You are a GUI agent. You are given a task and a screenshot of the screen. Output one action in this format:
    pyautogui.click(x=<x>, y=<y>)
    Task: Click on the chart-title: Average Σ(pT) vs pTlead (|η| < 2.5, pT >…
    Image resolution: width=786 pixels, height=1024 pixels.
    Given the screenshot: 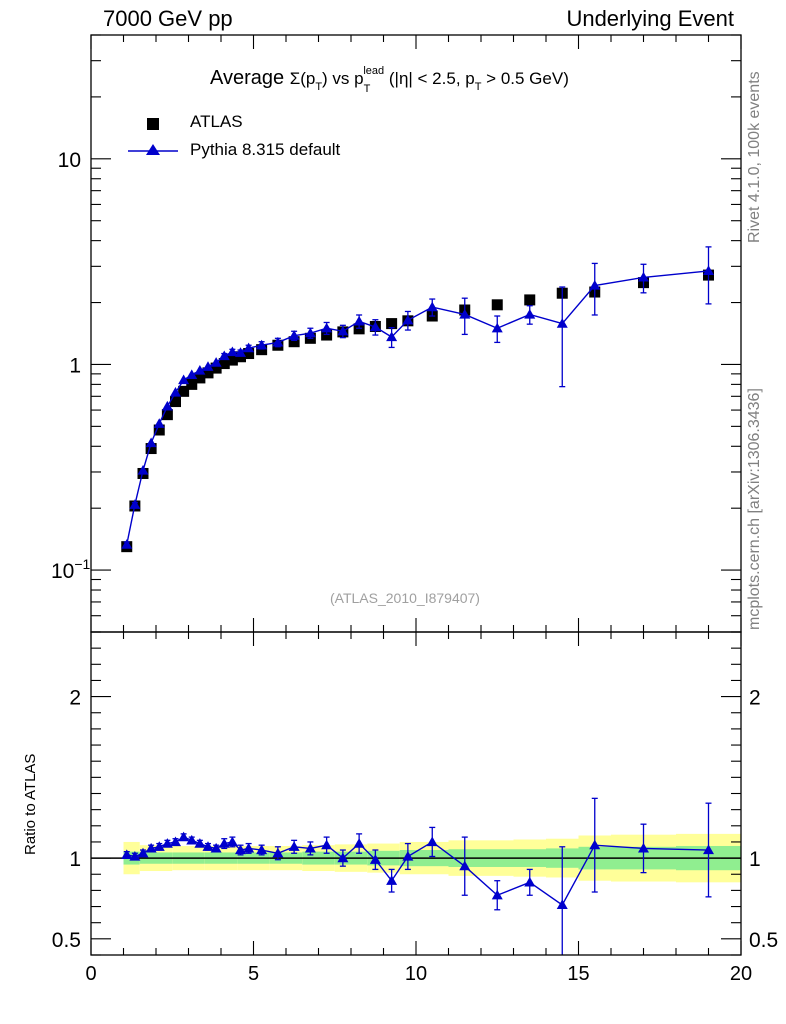 What is the action you would take?
    pyautogui.click(x=389, y=80)
    